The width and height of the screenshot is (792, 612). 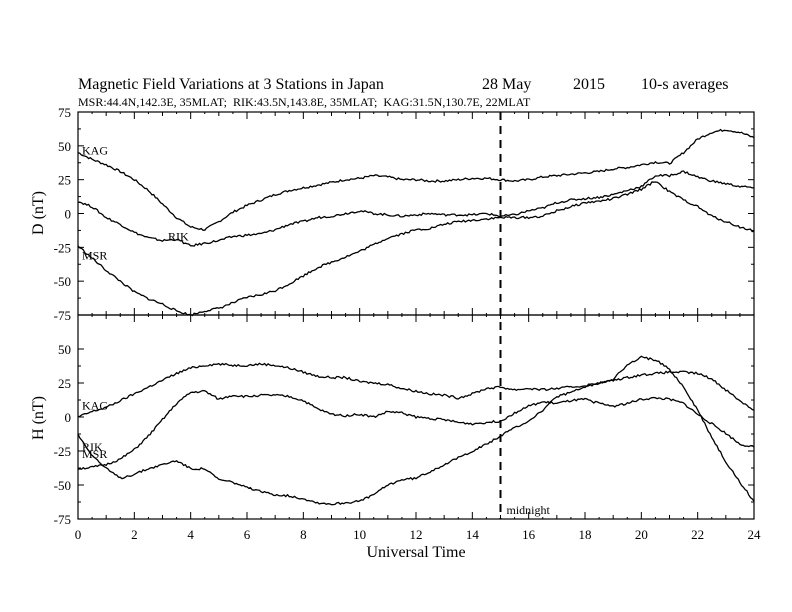 What do you see at coordinates (247, 534) in the screenshot?
I see `x-tick-label: 6` at bounding box center [247, 534].